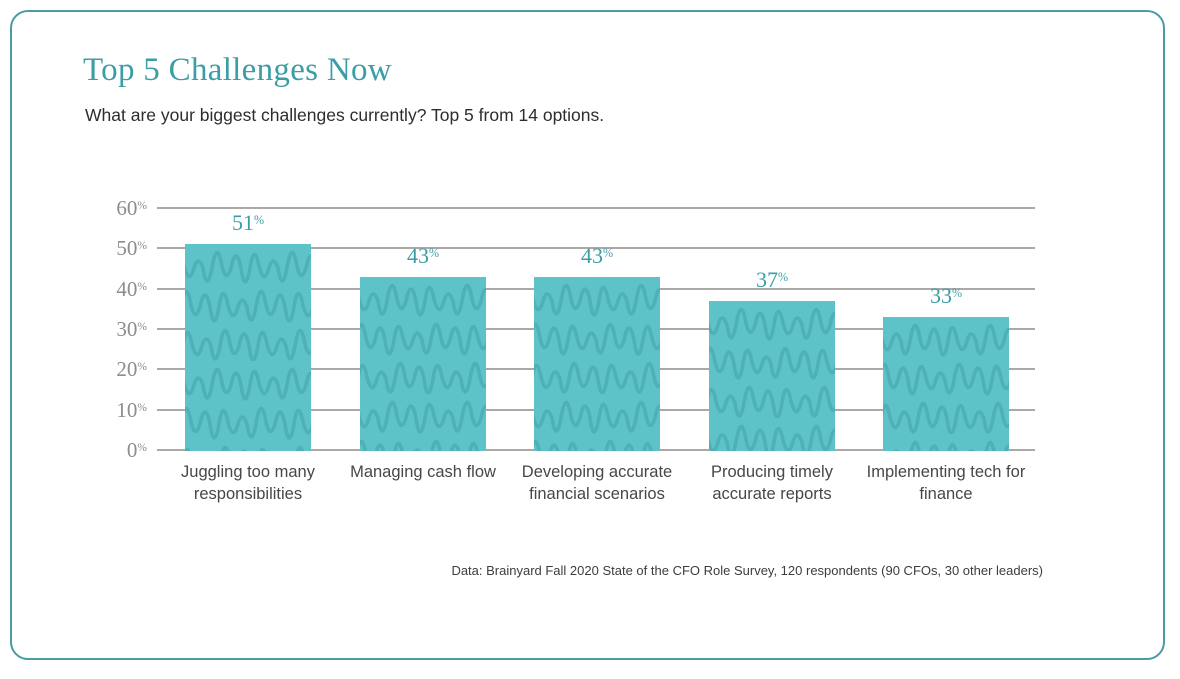  What do you see at coordinates (237, 70) in the screenshot?
I see `page-title: Top 5 Challenges Now` at bounding box center [237, 70].